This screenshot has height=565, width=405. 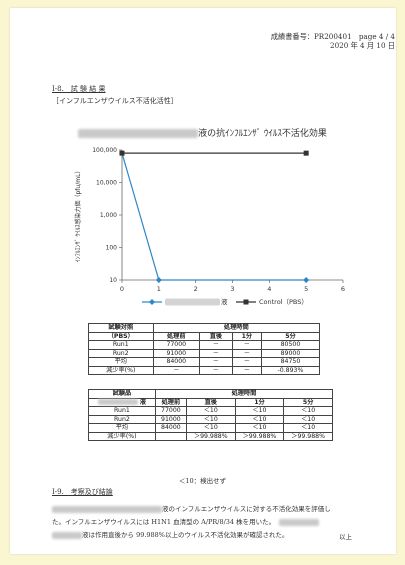 What do you see at coordinates (152, 302) in the screenshot?
I see `legend-marker-test-item` at bounding box center [152, 302].